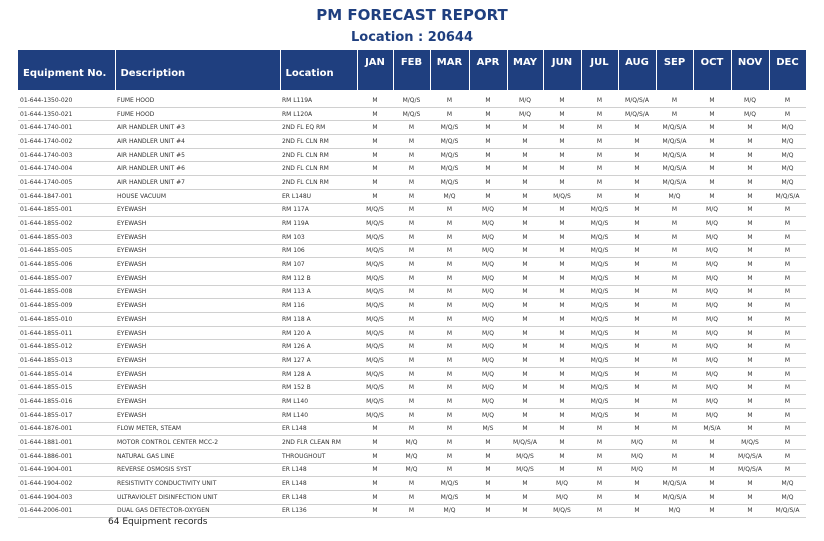 The image size is (824, 541). I want to click on row-cell: FUME HOOD, so click(197, 101).